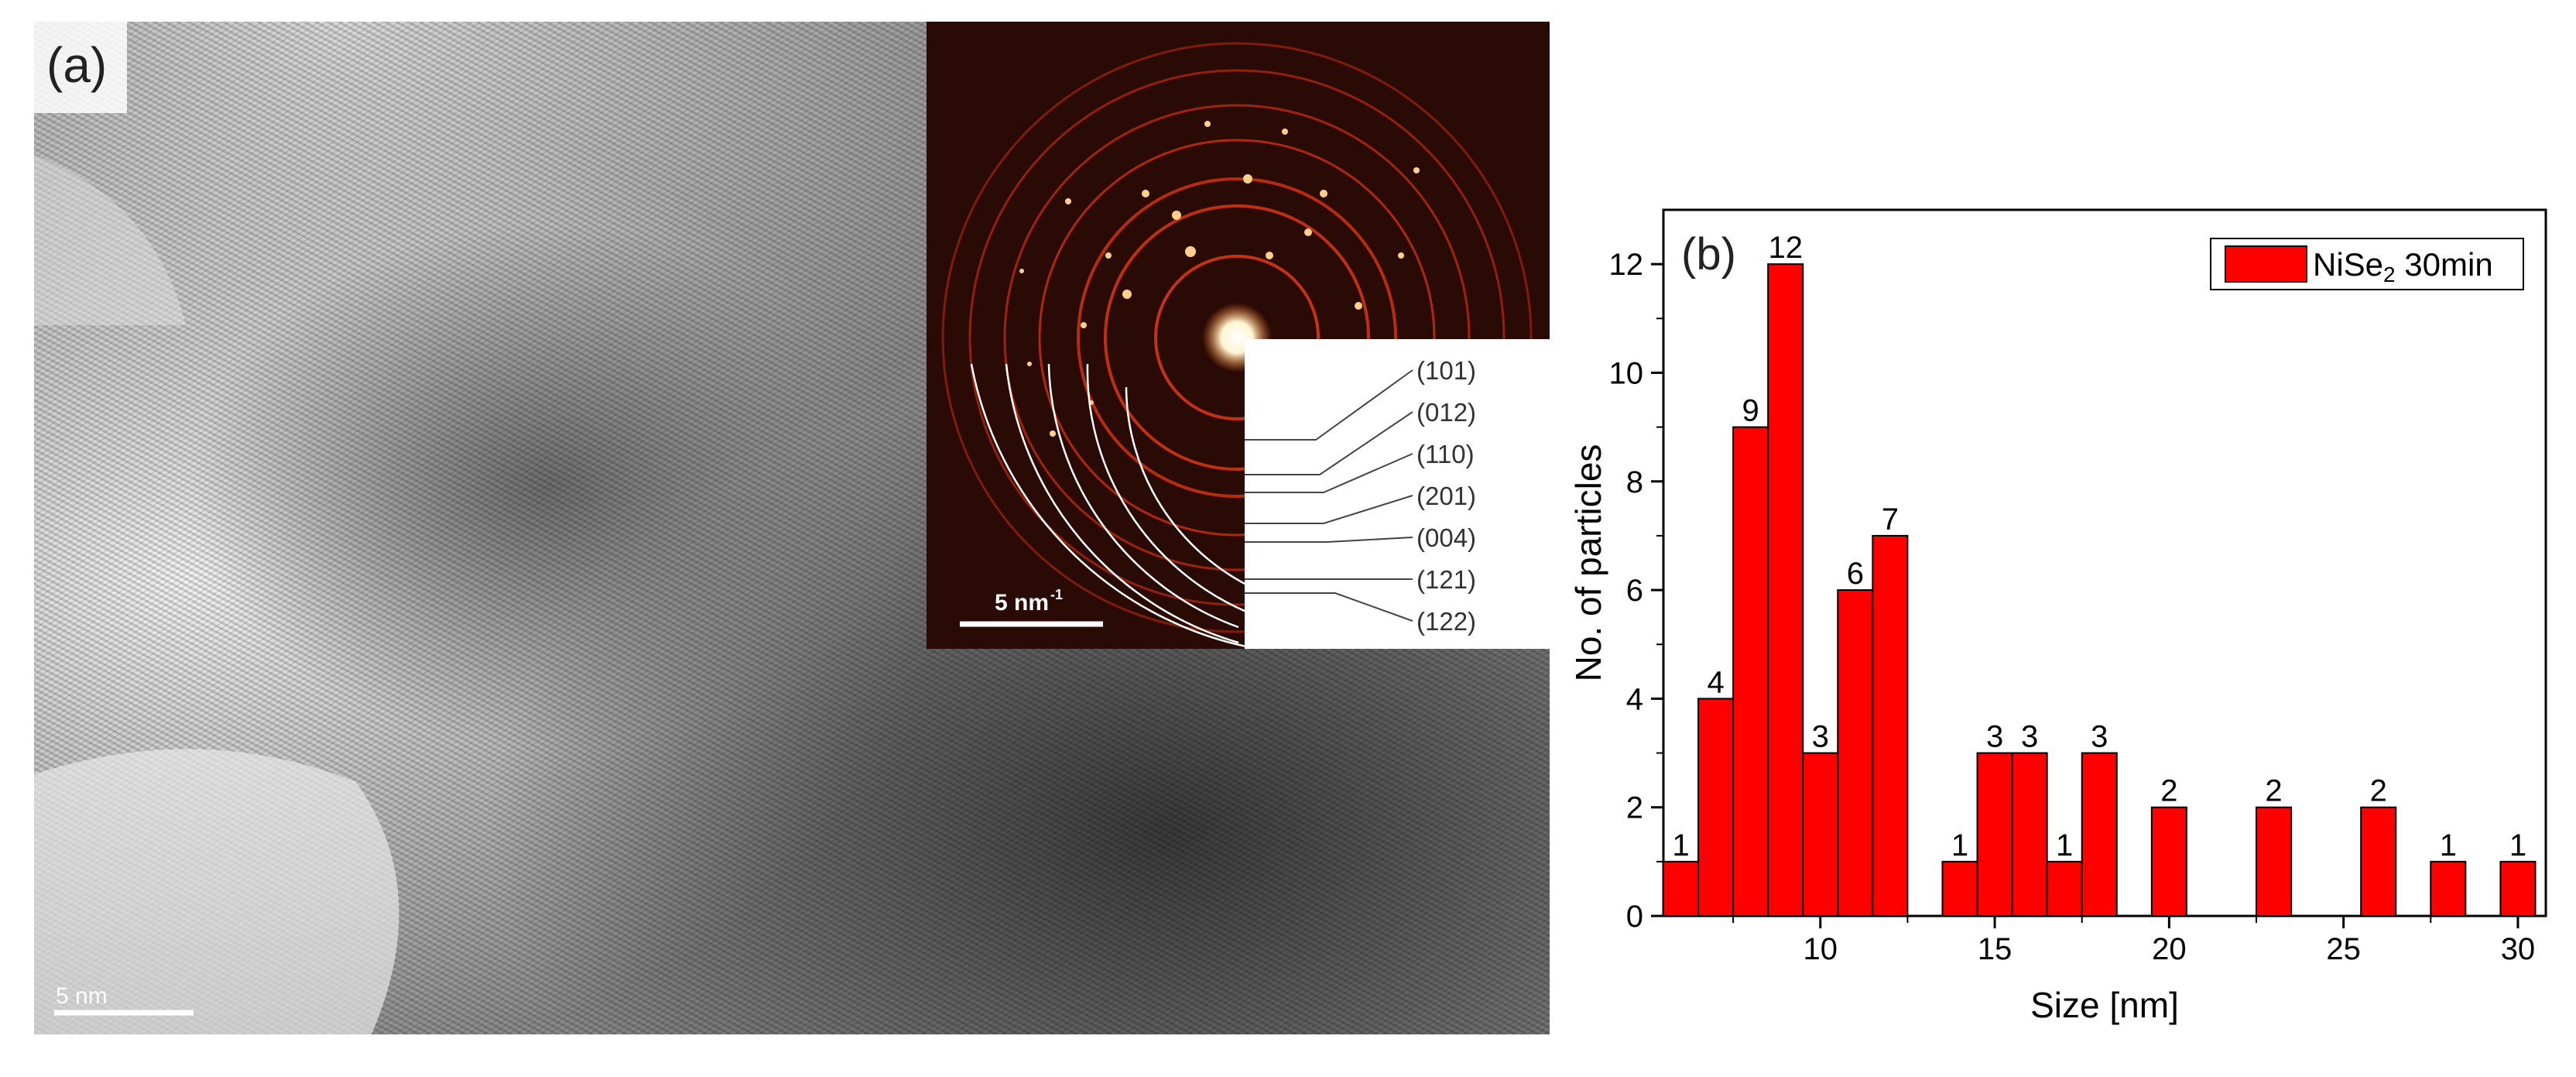 The height and width of the screenshot is (1077, 2576). What do you see at coordinates (2378, 791) in the screenshot?
I see `bar-label-14: 2` at bounding box center [2378, 791].